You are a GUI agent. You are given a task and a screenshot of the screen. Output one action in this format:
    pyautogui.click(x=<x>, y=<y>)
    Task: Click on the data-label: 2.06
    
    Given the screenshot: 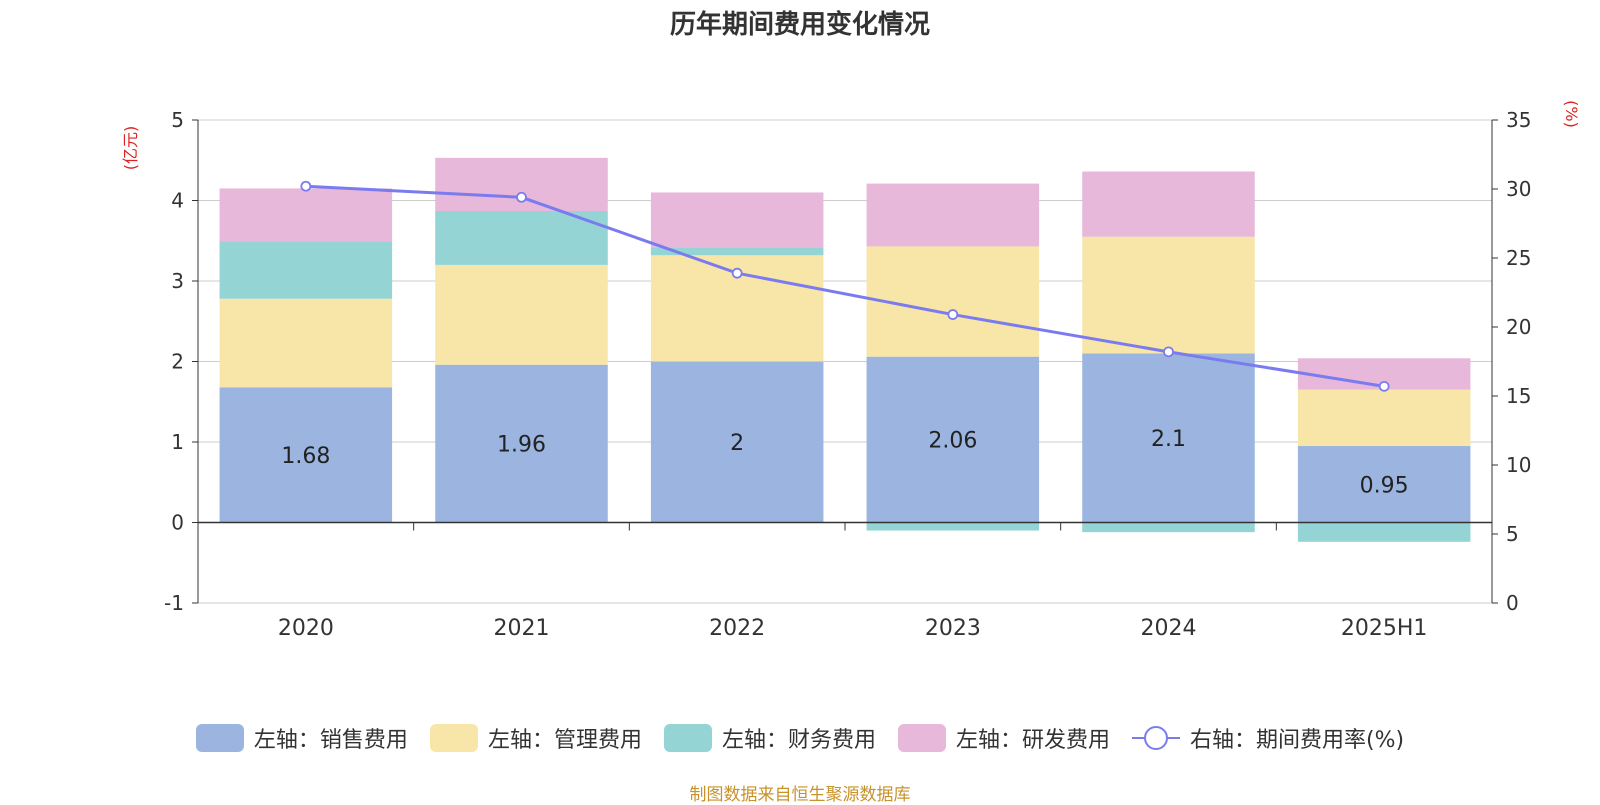 What is the action you would take?
    pyautogui.click(x=952, y=441)
    